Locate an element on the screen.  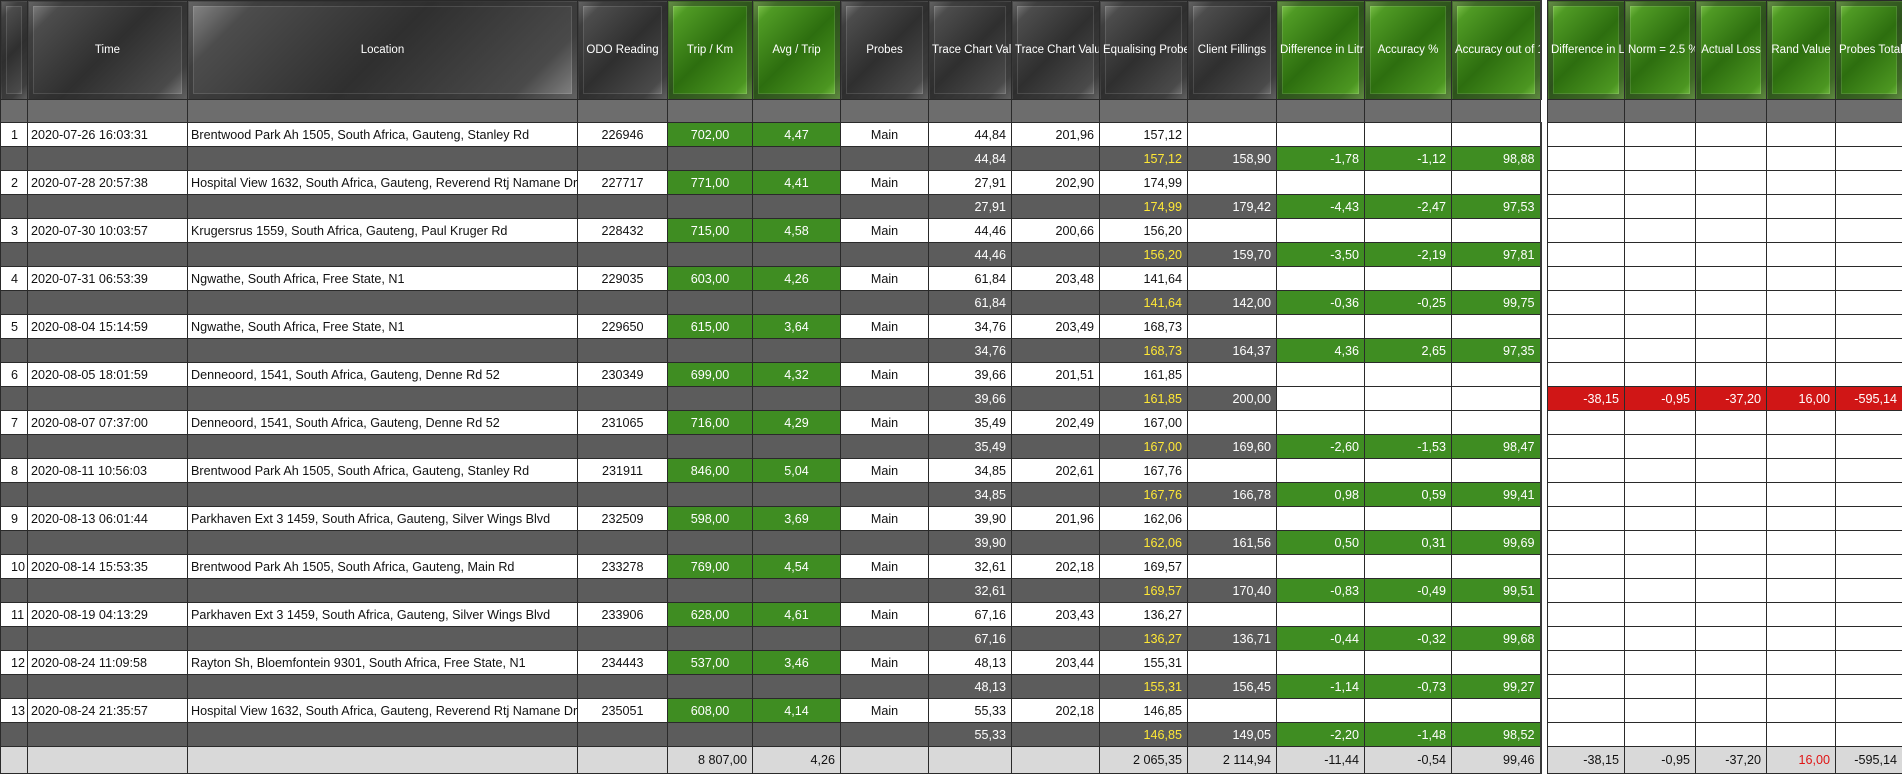
equalising-cell: 162,06 is located at coordinates (1143, 518).